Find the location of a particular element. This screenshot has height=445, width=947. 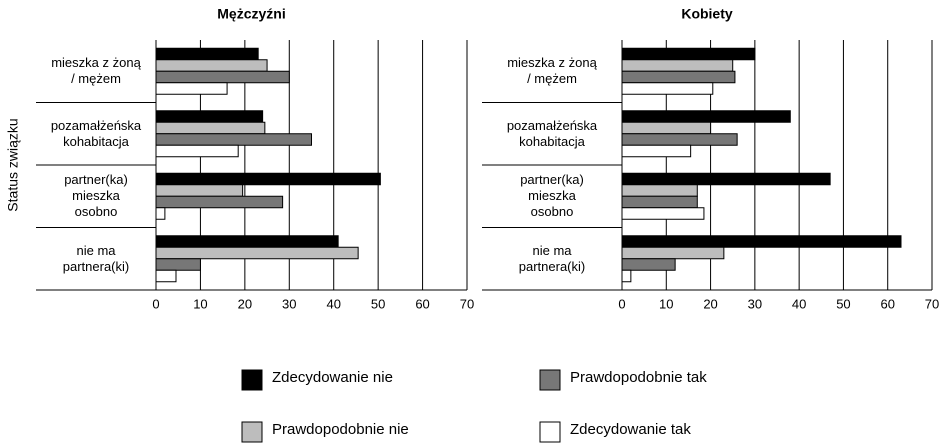

legend-label: Prawdopodobnie nie is located at coordinates (340, 429).